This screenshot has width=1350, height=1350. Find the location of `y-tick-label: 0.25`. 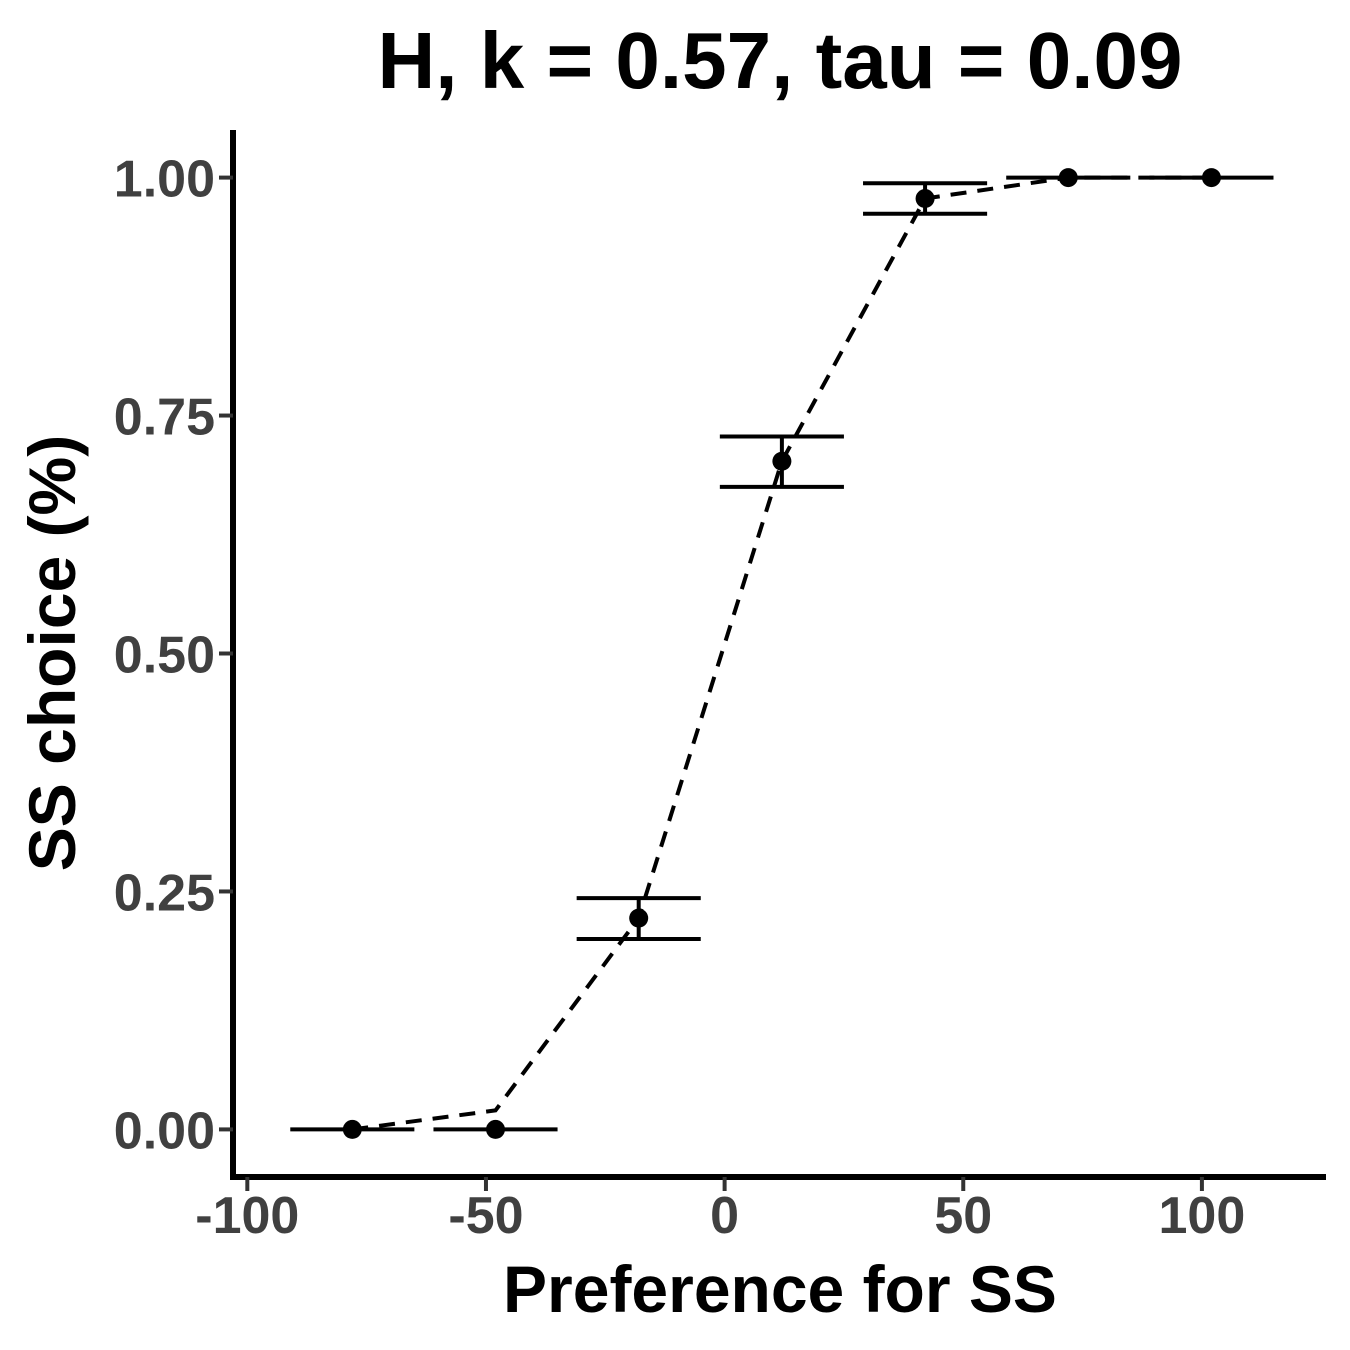

y-tick-label: 0.25 is located at coordinates (164, 893).